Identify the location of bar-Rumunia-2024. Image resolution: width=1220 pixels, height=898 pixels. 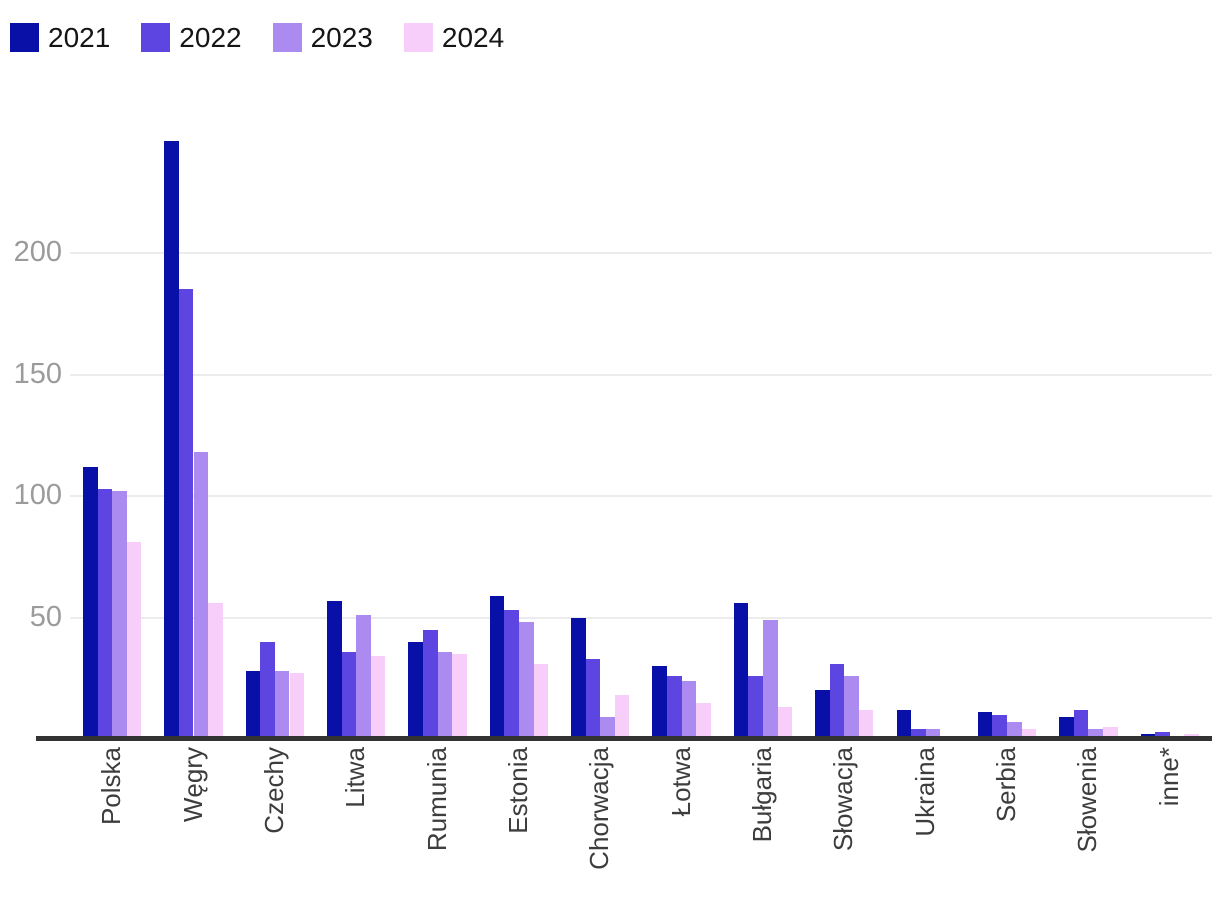
(459, 697).